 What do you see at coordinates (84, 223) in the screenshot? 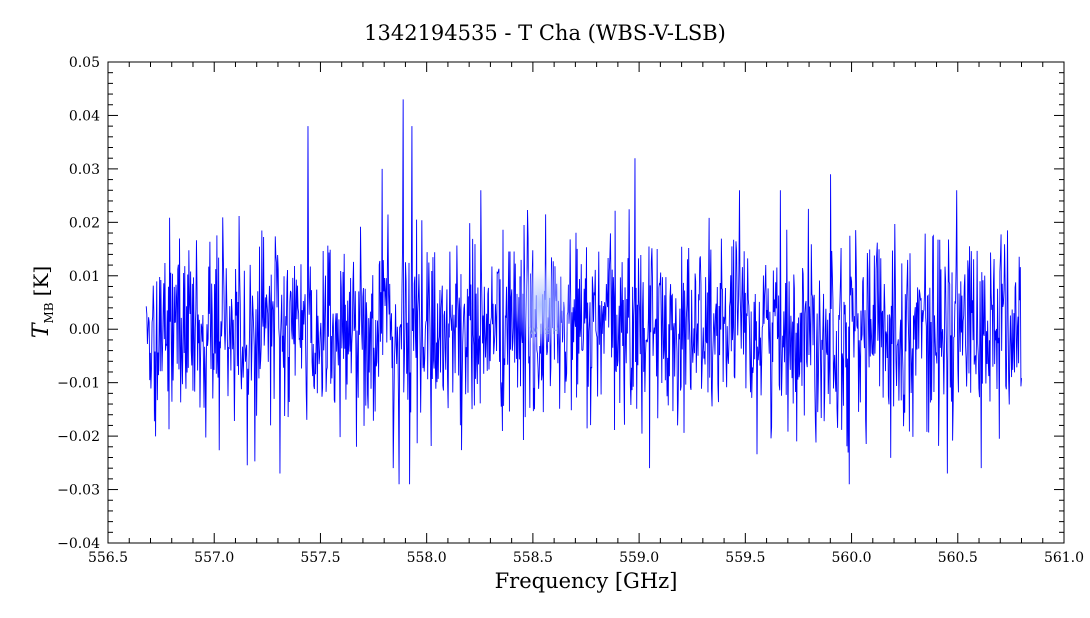
I see `y-tick-label: 0.02` at bounding box center [84, 223].